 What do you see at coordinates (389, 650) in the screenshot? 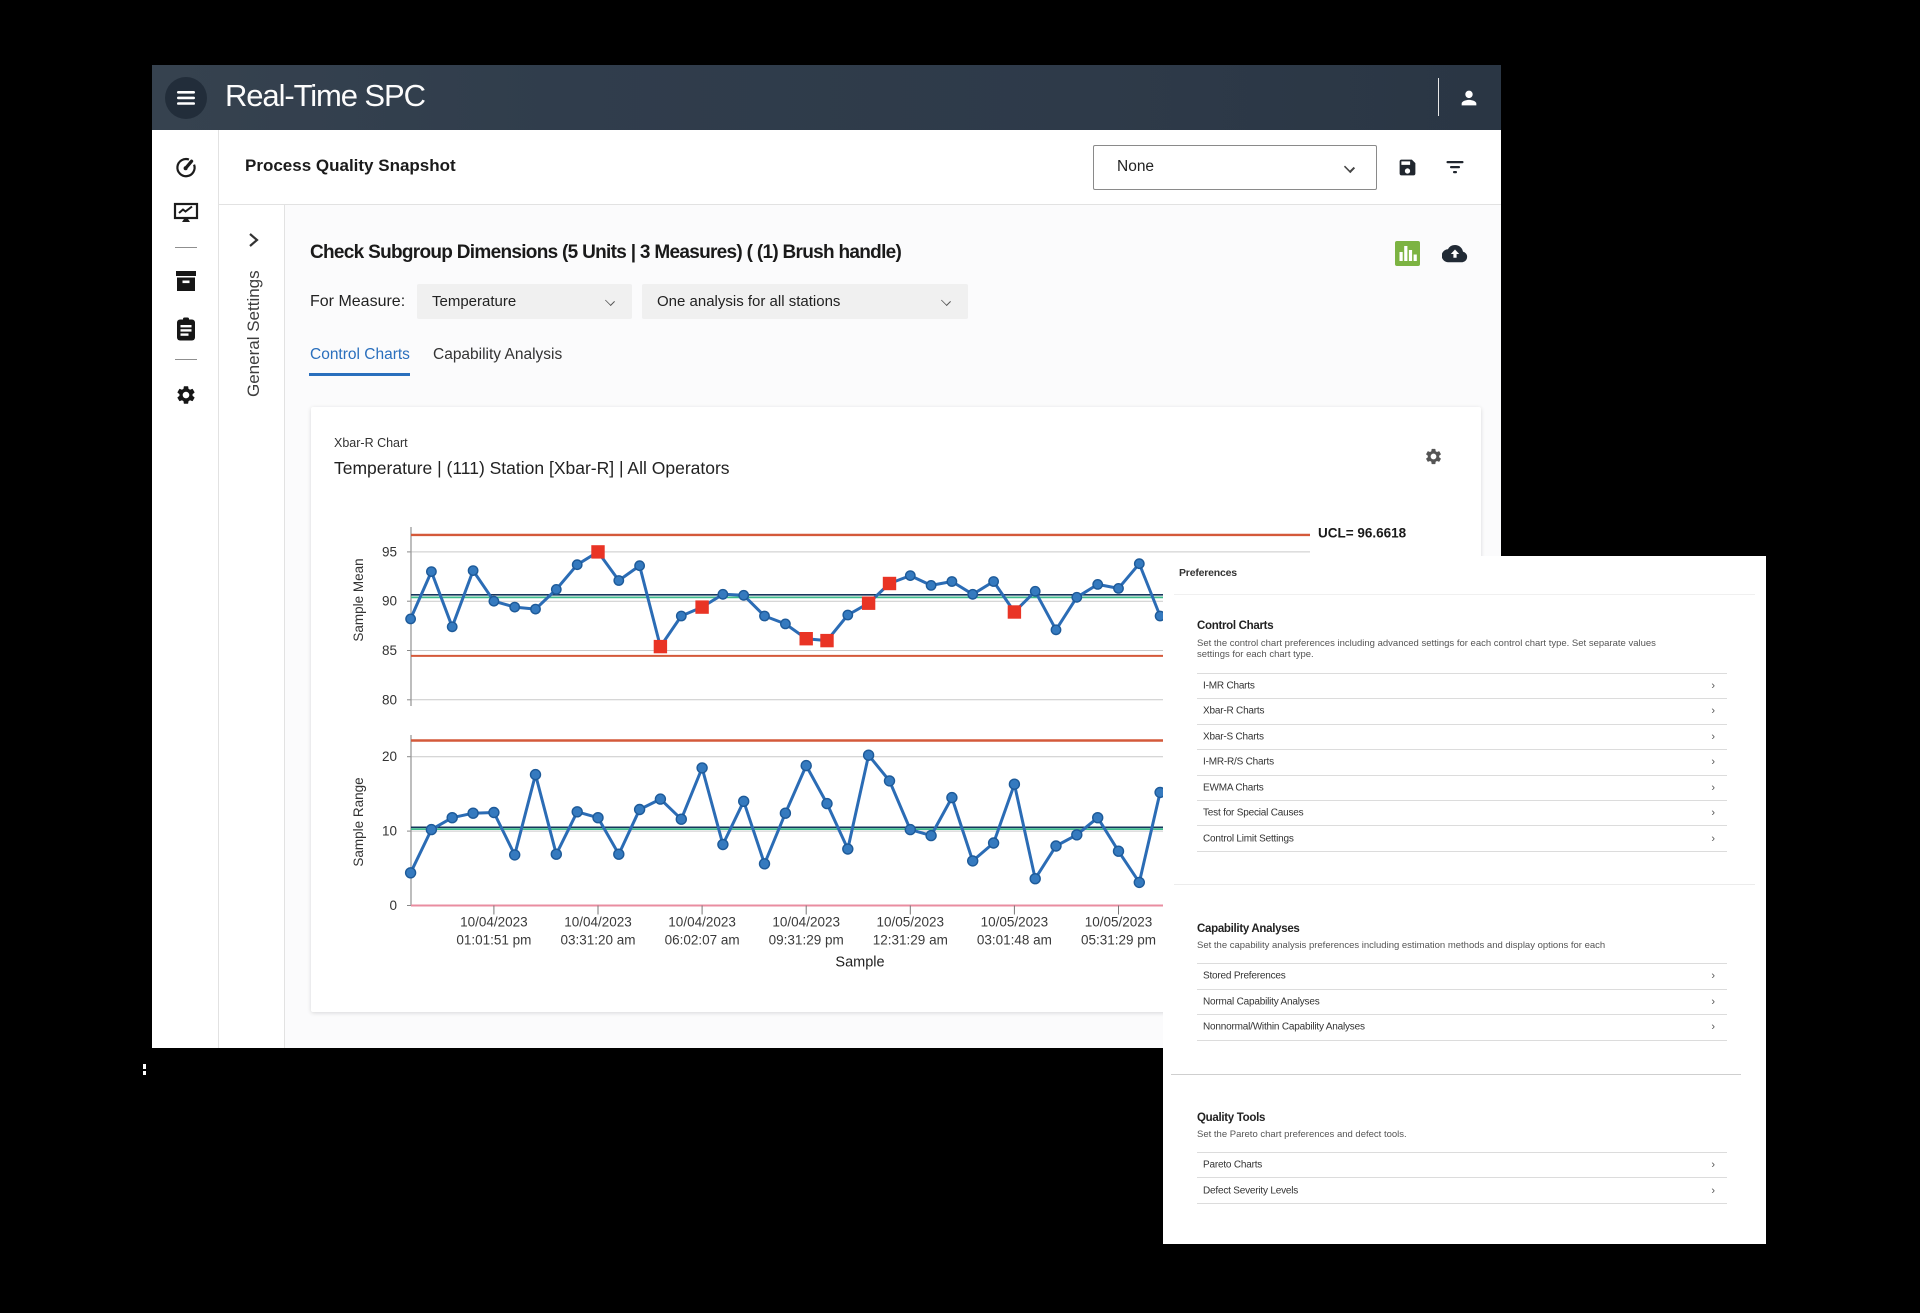
I see `svg-text: 85` at bounding box center [389, 650].